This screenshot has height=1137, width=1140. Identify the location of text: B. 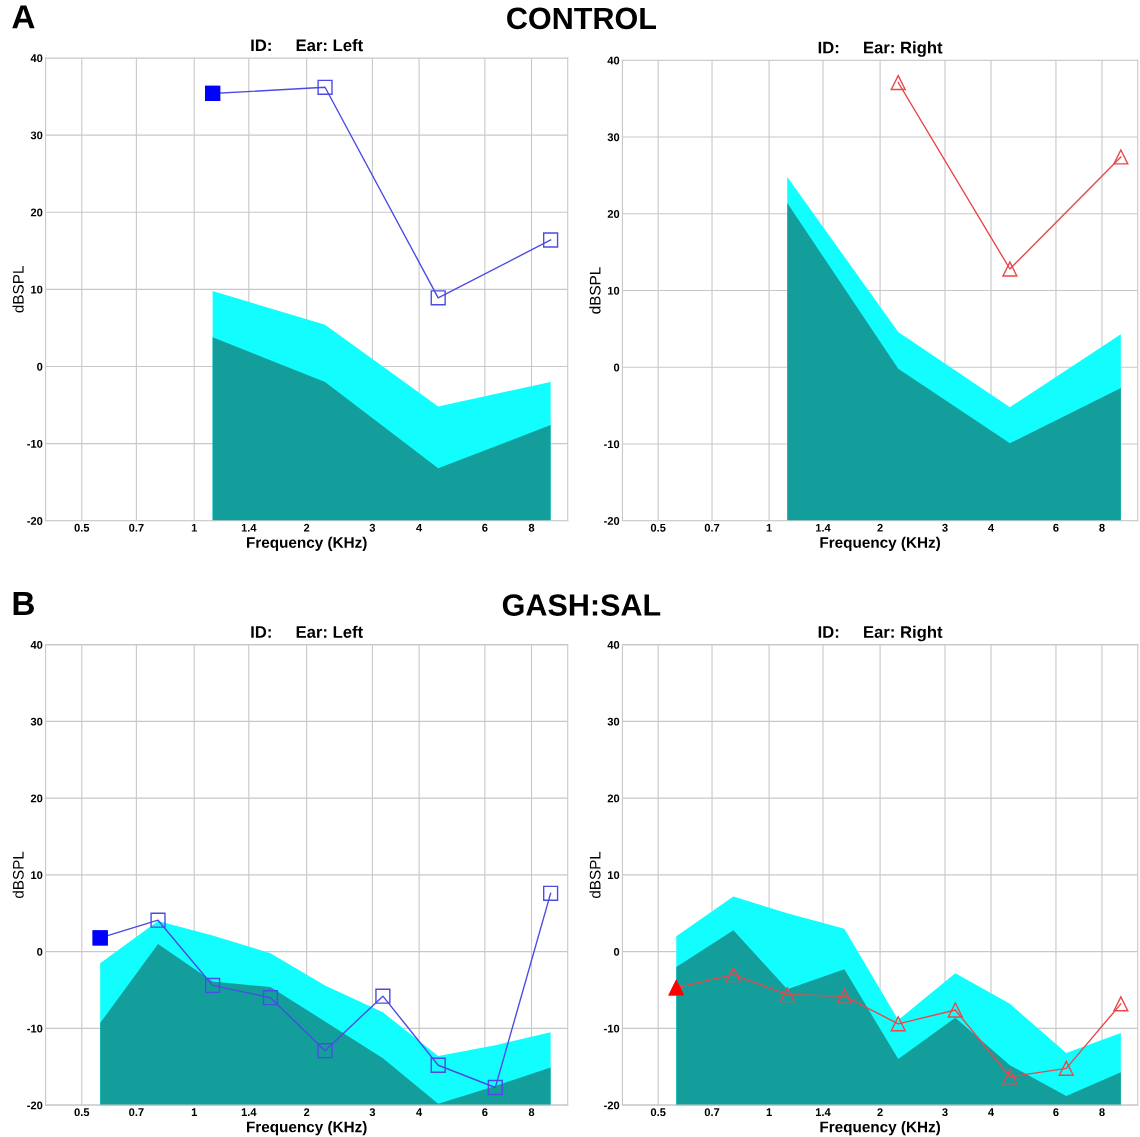
(23, 604).